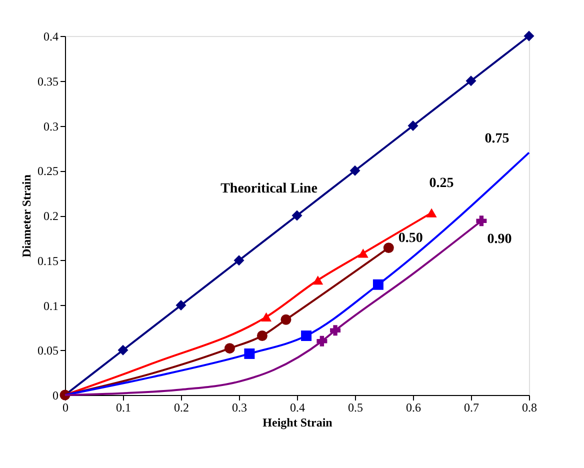  What do you see at coordinates (51, 37) in the screenshot?
I see `y-tick-label: 0.4` at bounding box center [51, 37].